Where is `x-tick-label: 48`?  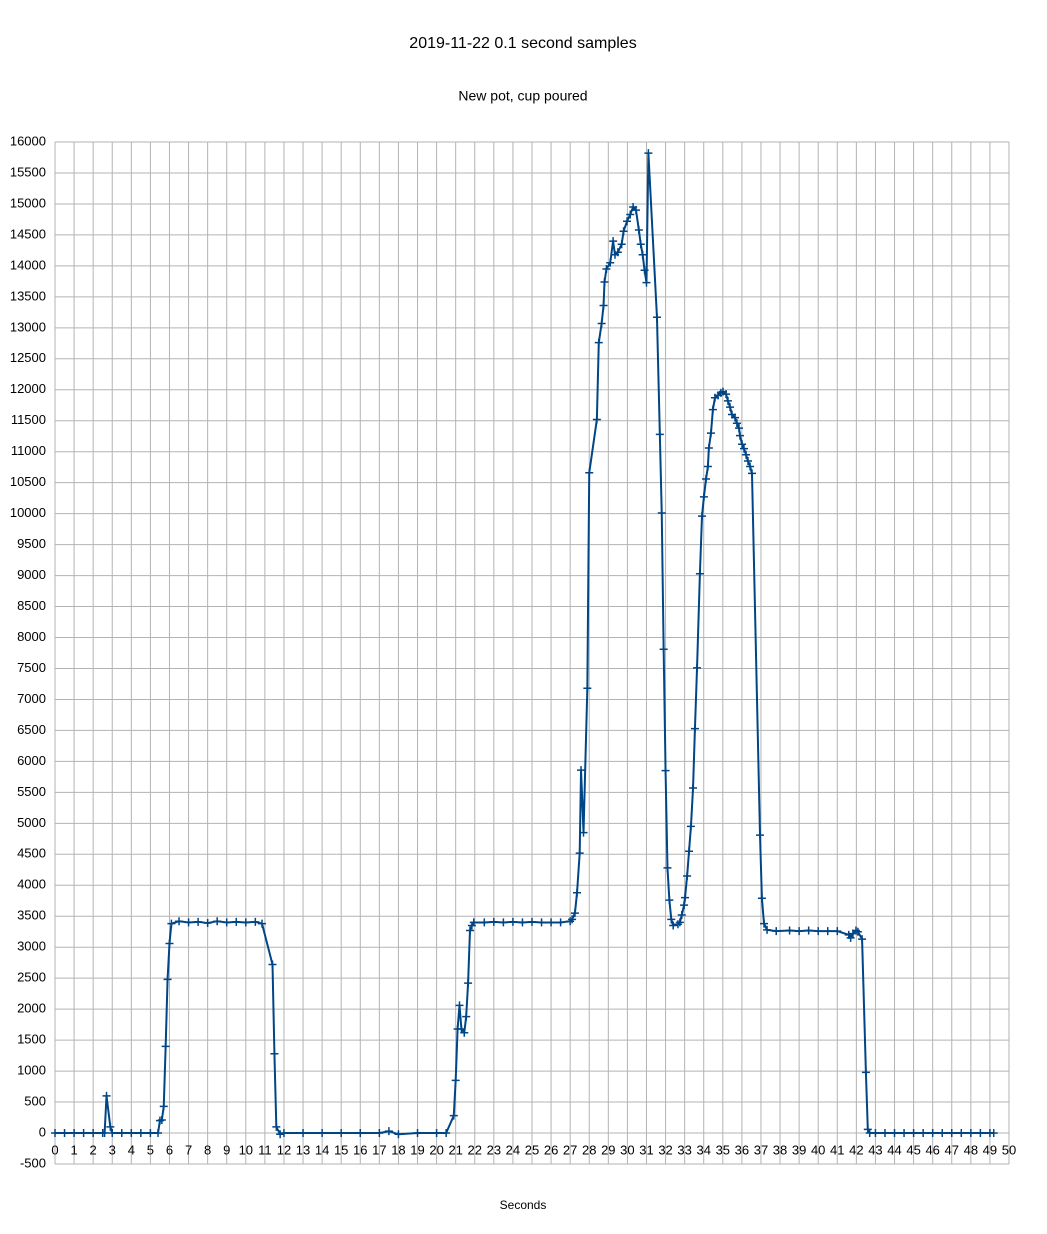
x-tick-label: 48 is located at coordinates (971, 1149).